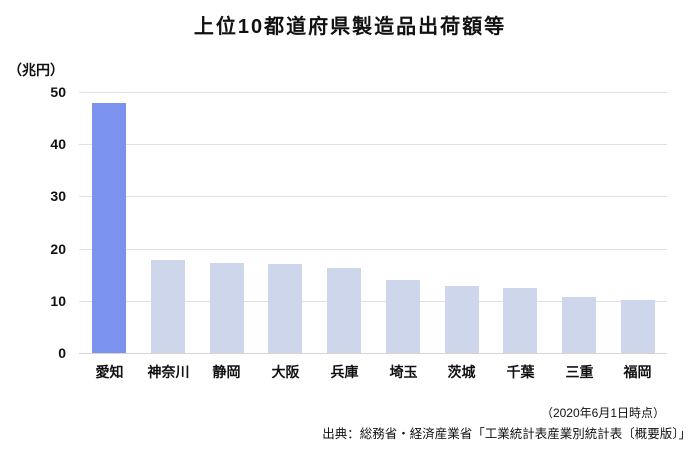 This screenshot has width=700, height=450. What do you see at coordinates (168, 372) in the screenshot?
I see `x-axis-category-label-2: 神奈川` at bounding box center [168, 372].